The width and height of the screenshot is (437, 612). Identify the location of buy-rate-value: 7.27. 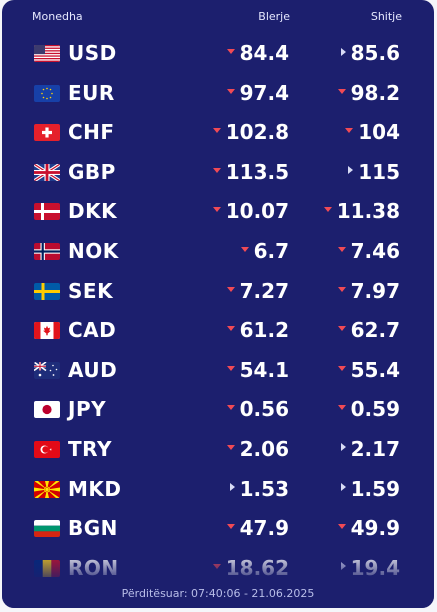
(264, 290).